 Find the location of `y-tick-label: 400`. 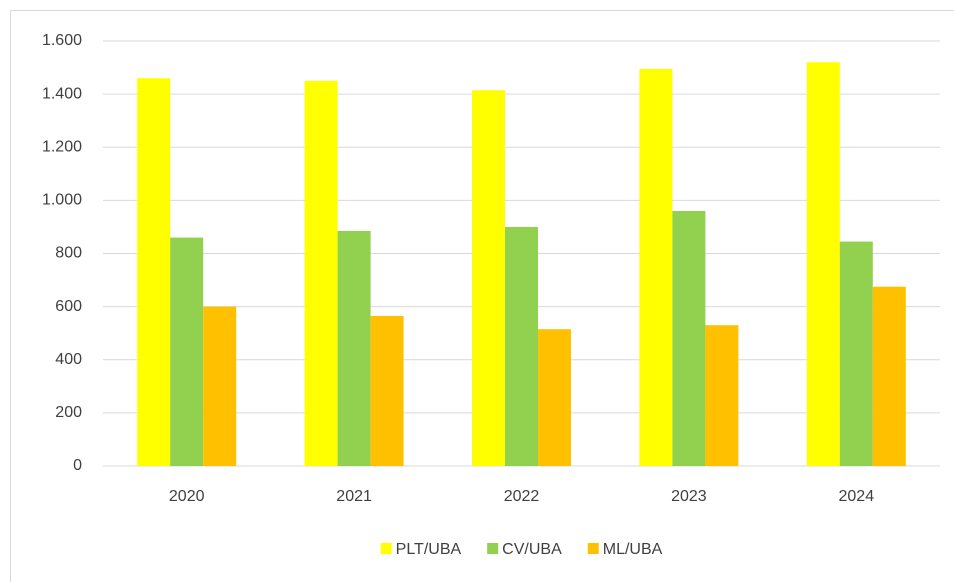

y-tick-label: 400 is located at coordinates (68, 359).